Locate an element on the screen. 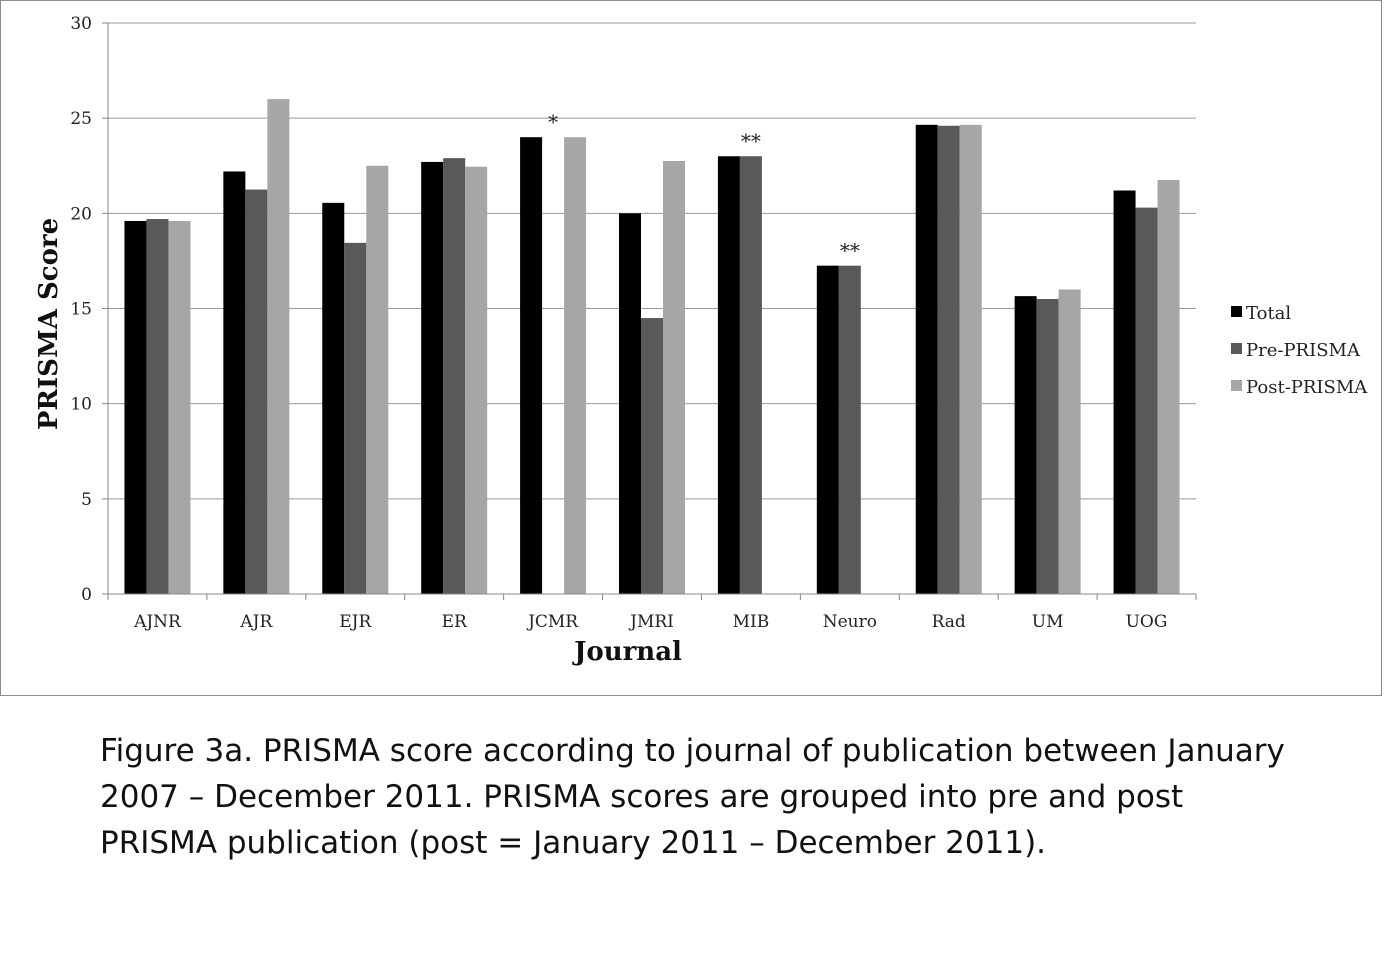 The width and height of the screenshot is (1389, 976). y-tick-label: 30 is located at coordinates (81, 24).